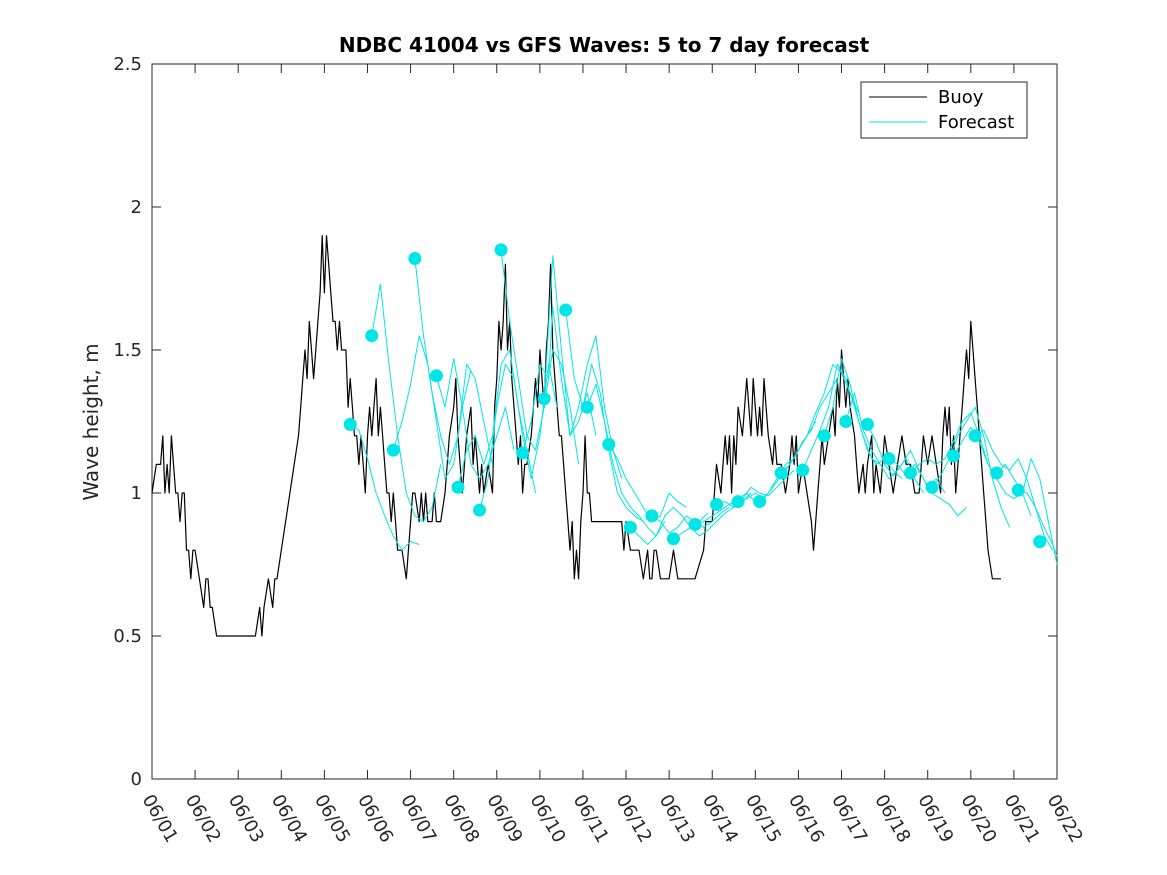 The height and width of the screenshot is (875, 1167). I want to click on legend: Buoy Forecast, so click(944, 110).